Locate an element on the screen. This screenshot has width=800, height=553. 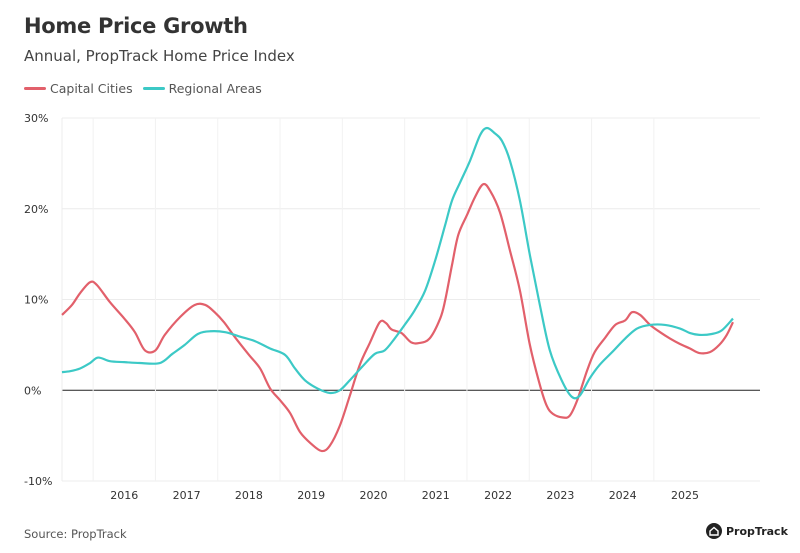
legend-label: Capital Cities is located at coordinates (91, 88).